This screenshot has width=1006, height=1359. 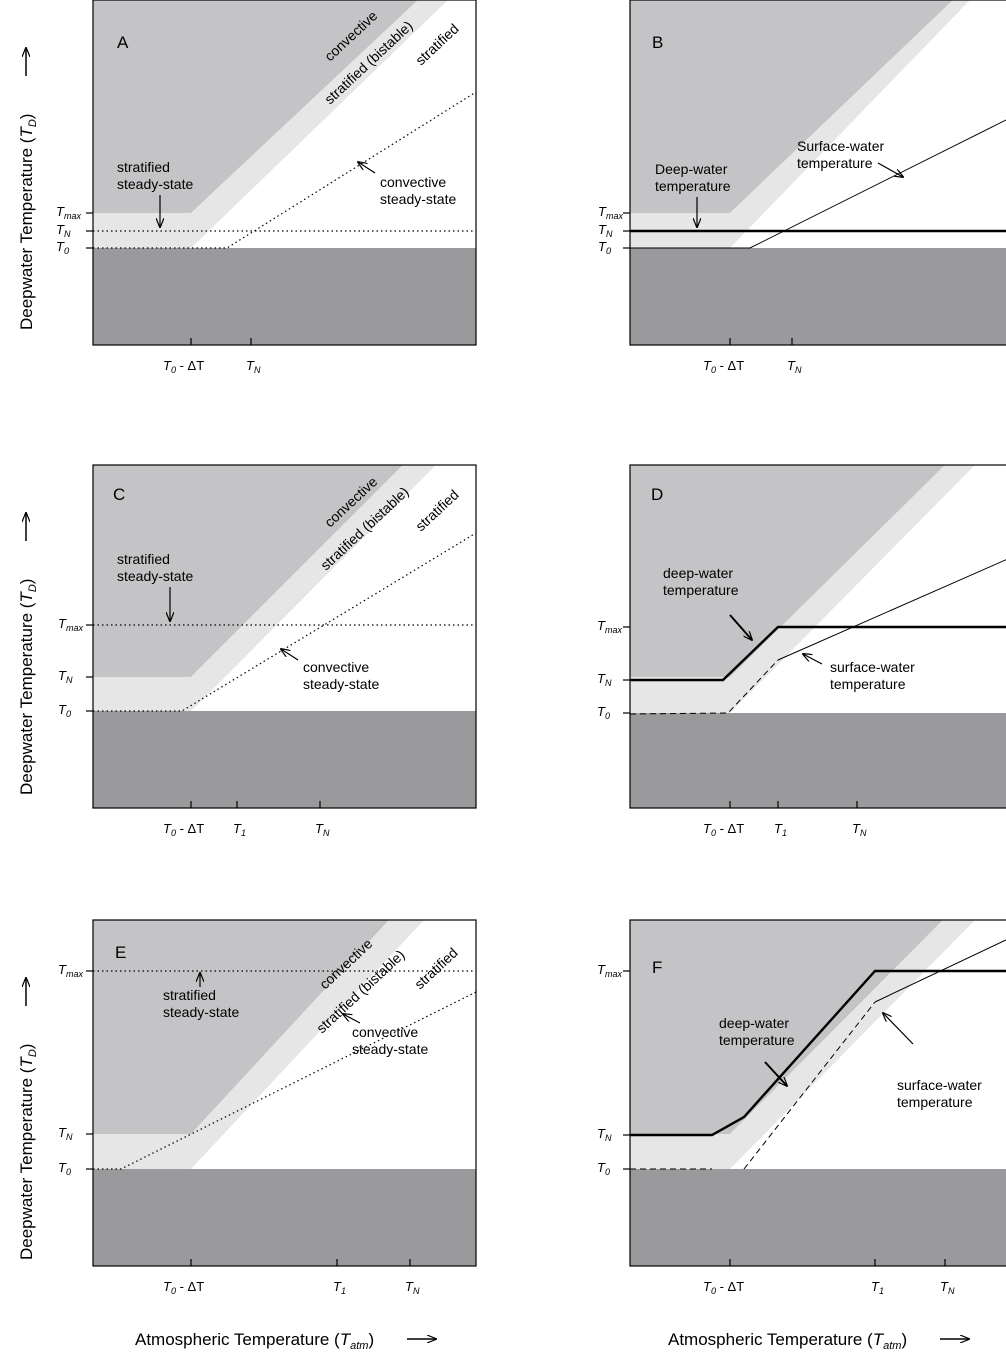 What do you see at coordinates (123, 42) in the screenshot?
I see `panel-letter: A` at bounding box center [123, 42].